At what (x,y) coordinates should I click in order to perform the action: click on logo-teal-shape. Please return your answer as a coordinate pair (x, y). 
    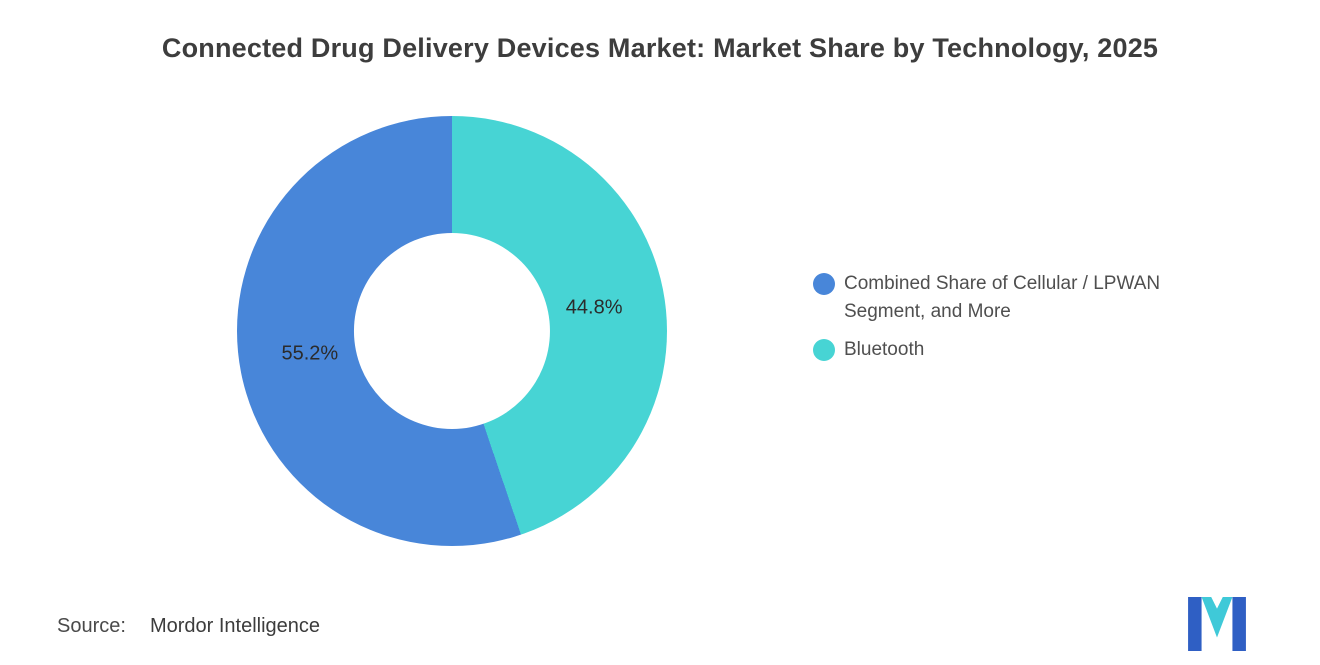
    Looking at the image, I should click on (1217, 617).